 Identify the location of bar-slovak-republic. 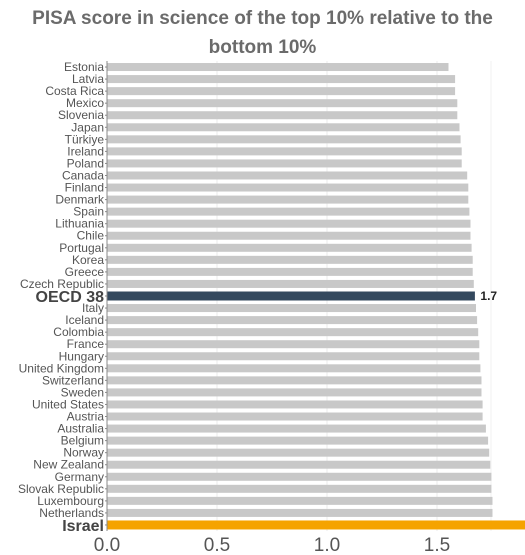
(299, 488).